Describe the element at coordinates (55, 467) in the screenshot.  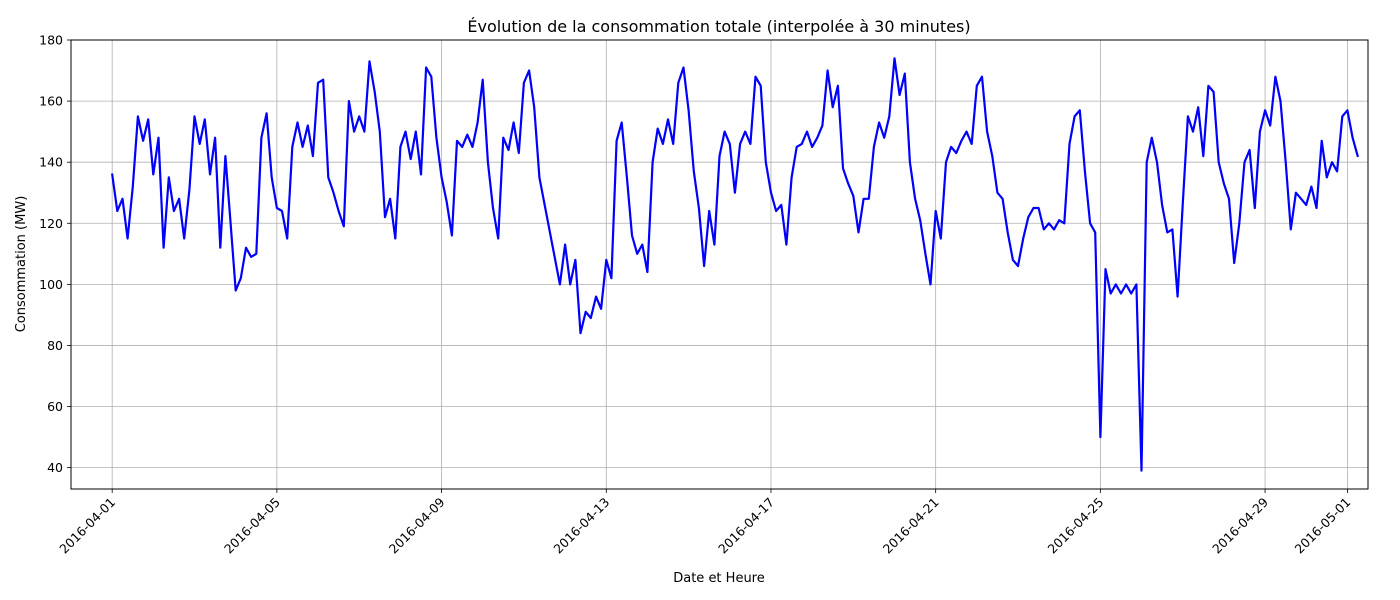
I see `y-tick-label: 40` at that location.